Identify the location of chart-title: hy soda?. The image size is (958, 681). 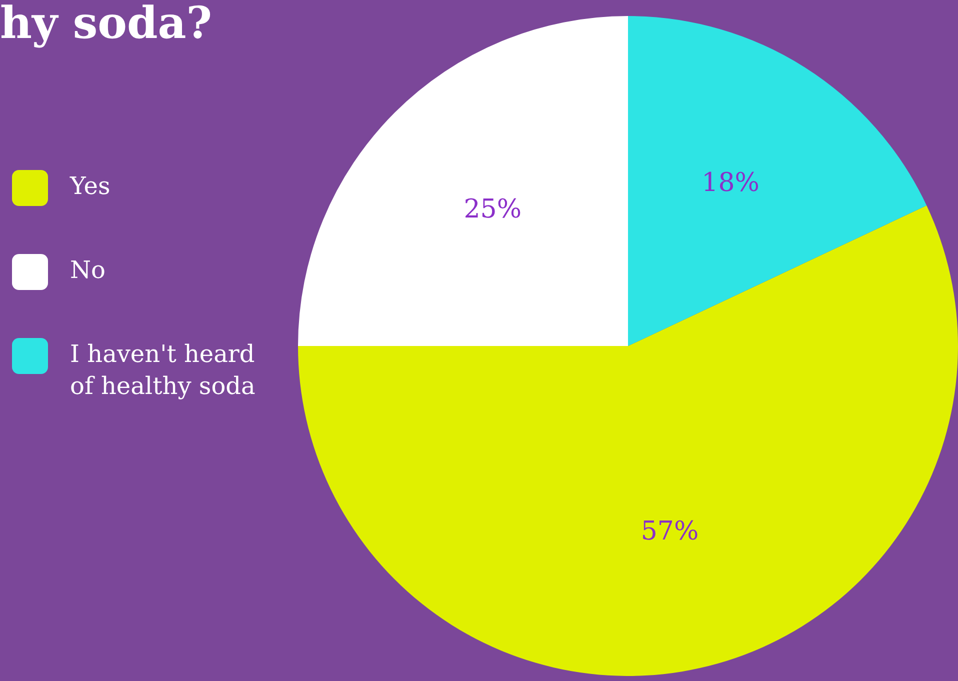
(106, 24).